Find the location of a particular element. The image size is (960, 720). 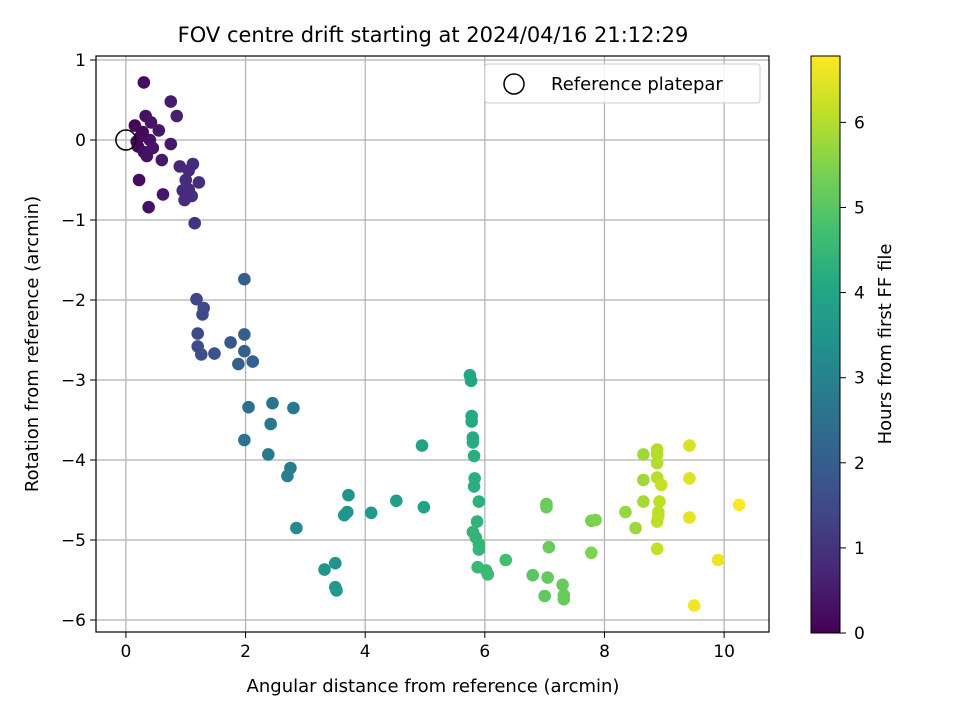

legend-box is located at coordinates (622, 83).